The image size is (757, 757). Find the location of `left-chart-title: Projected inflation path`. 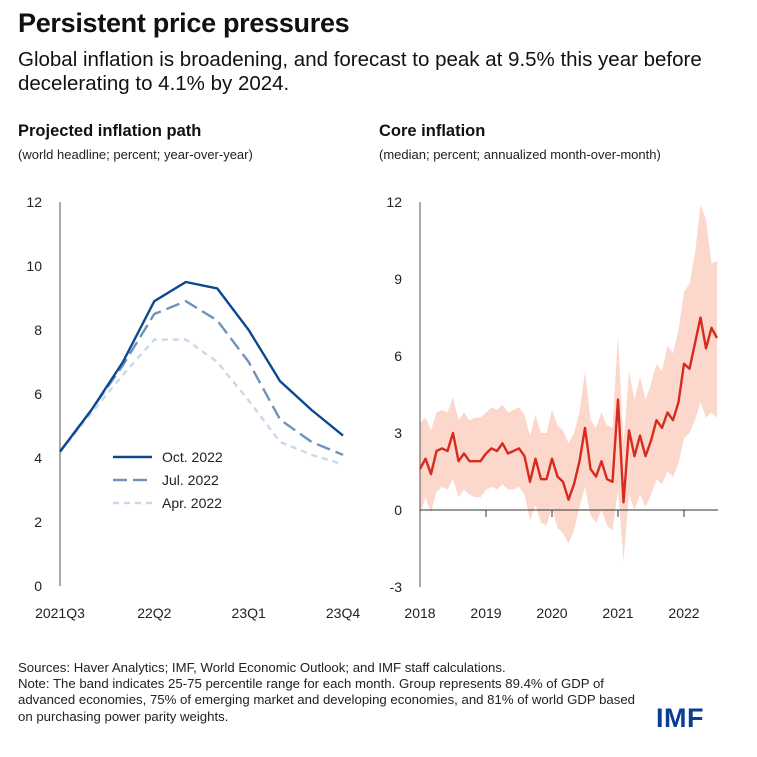

left-chart-title: Projected inflation path is located at coordinates (110, 131).